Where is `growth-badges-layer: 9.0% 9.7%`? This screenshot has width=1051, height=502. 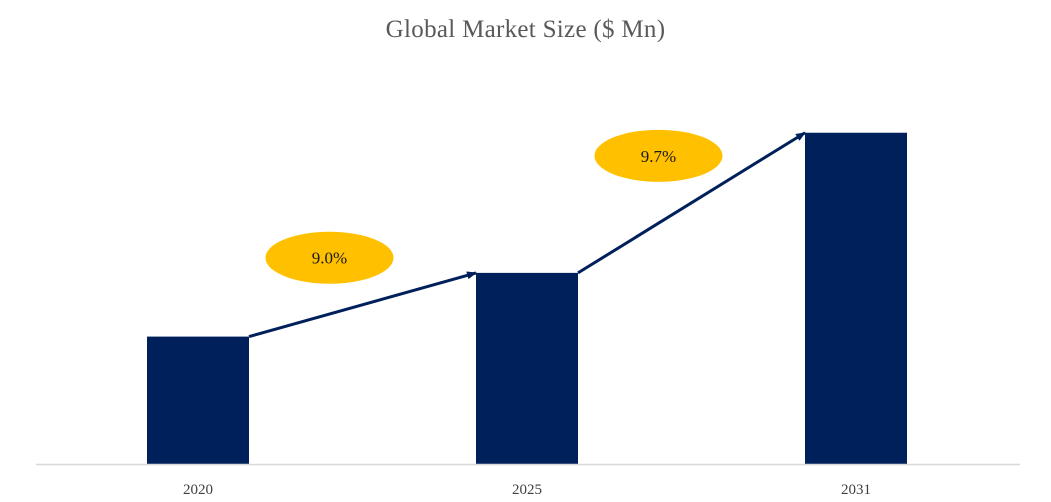 growth-badges-layer: 9.0% 9.7% is located at coordinates (494, 206).